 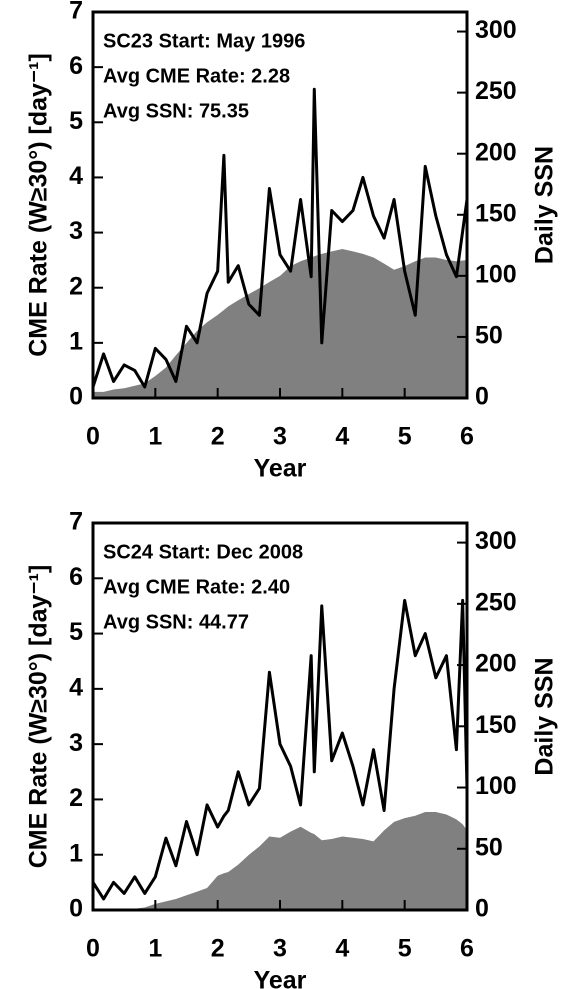 I want to click on annotation: Avg CME Rate: 2.40, so click(x=196, y=587).